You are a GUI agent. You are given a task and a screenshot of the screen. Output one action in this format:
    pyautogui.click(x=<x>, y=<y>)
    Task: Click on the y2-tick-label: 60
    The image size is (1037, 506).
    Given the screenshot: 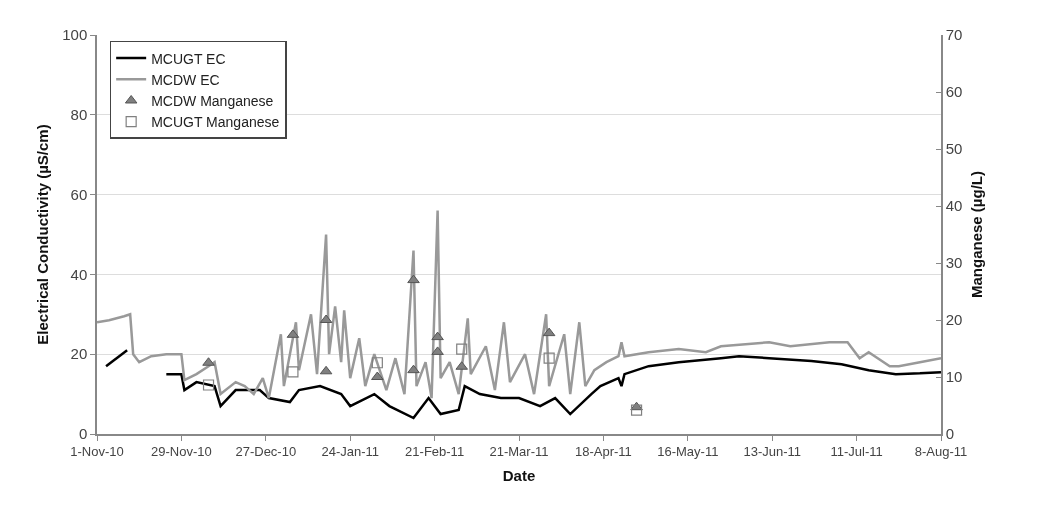 What is the action you would take?
    pyautogui.click(x=954, y=92)
    